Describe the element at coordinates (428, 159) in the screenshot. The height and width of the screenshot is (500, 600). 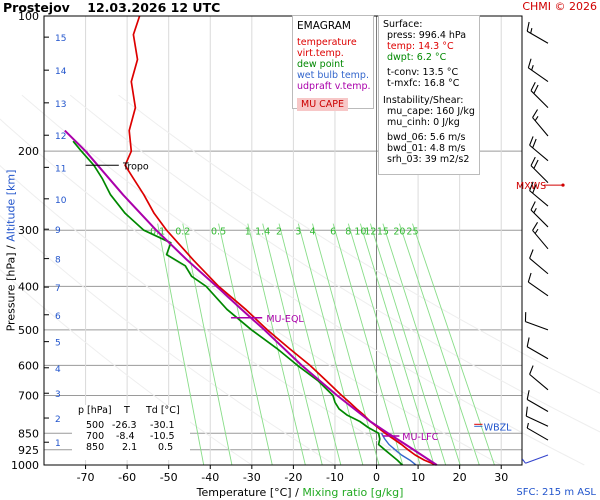
I see `srh-03-value: srh_03: 39 m2/s2` at that location.